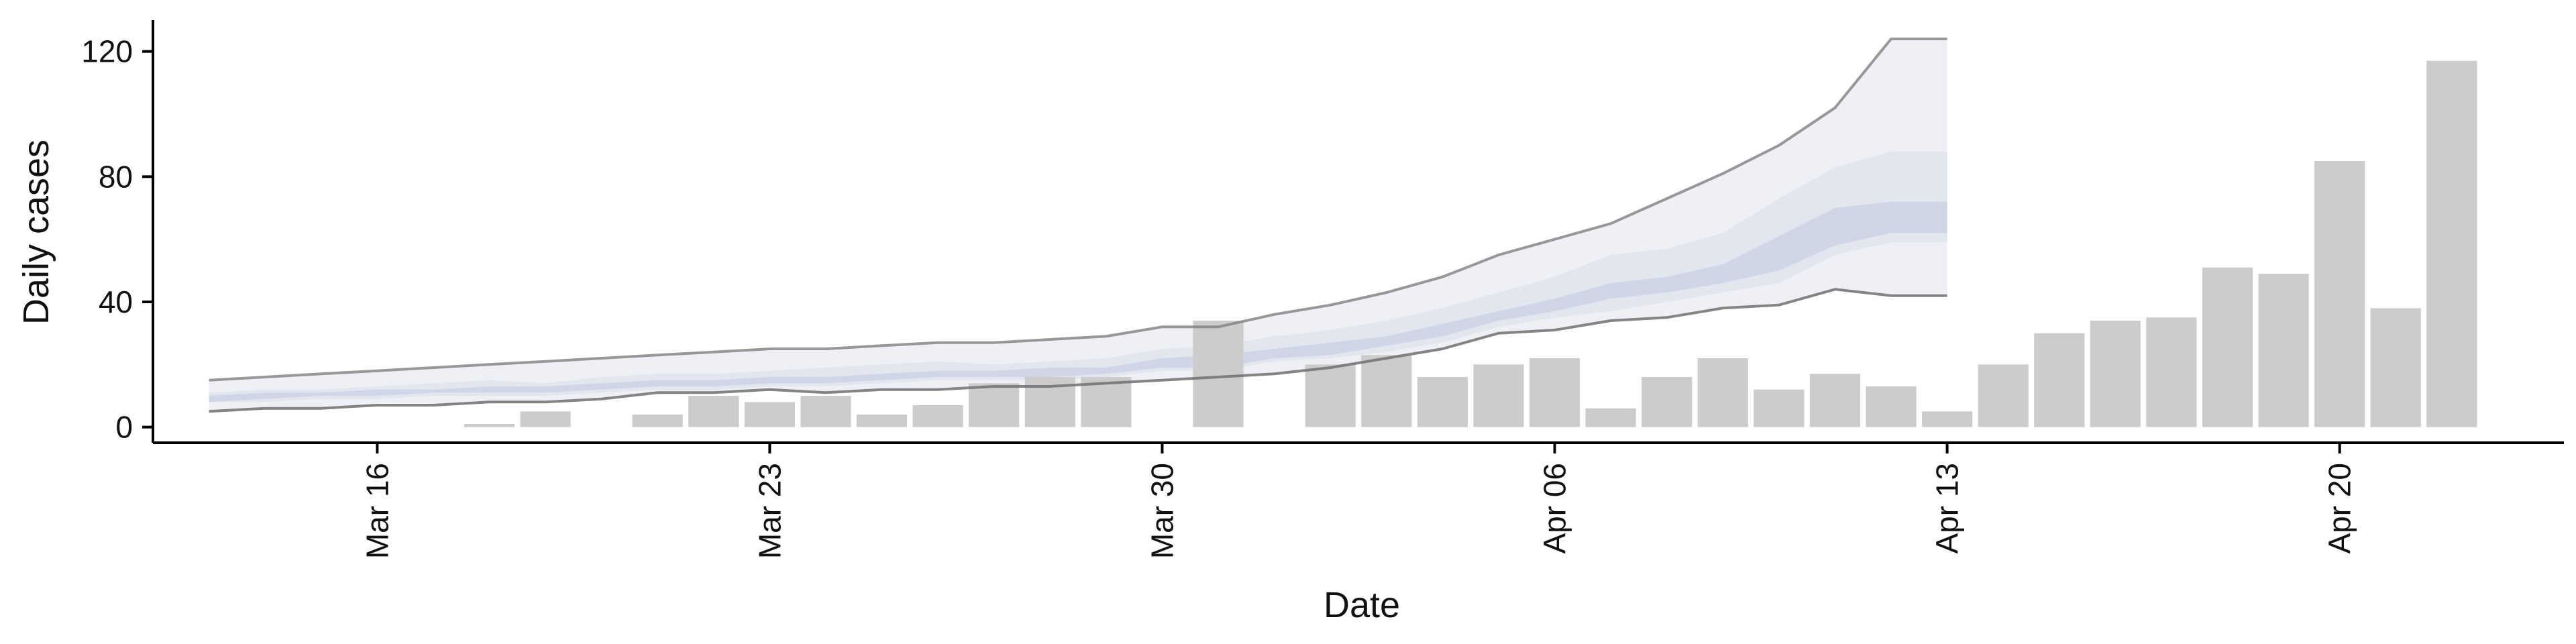 The image size is (2576, 644). I want to click on x-axis-ticks: Mar 16 Mar 23 Mar 30 Apr 06 Apr 13 Apr 20, so click(1358, 501).